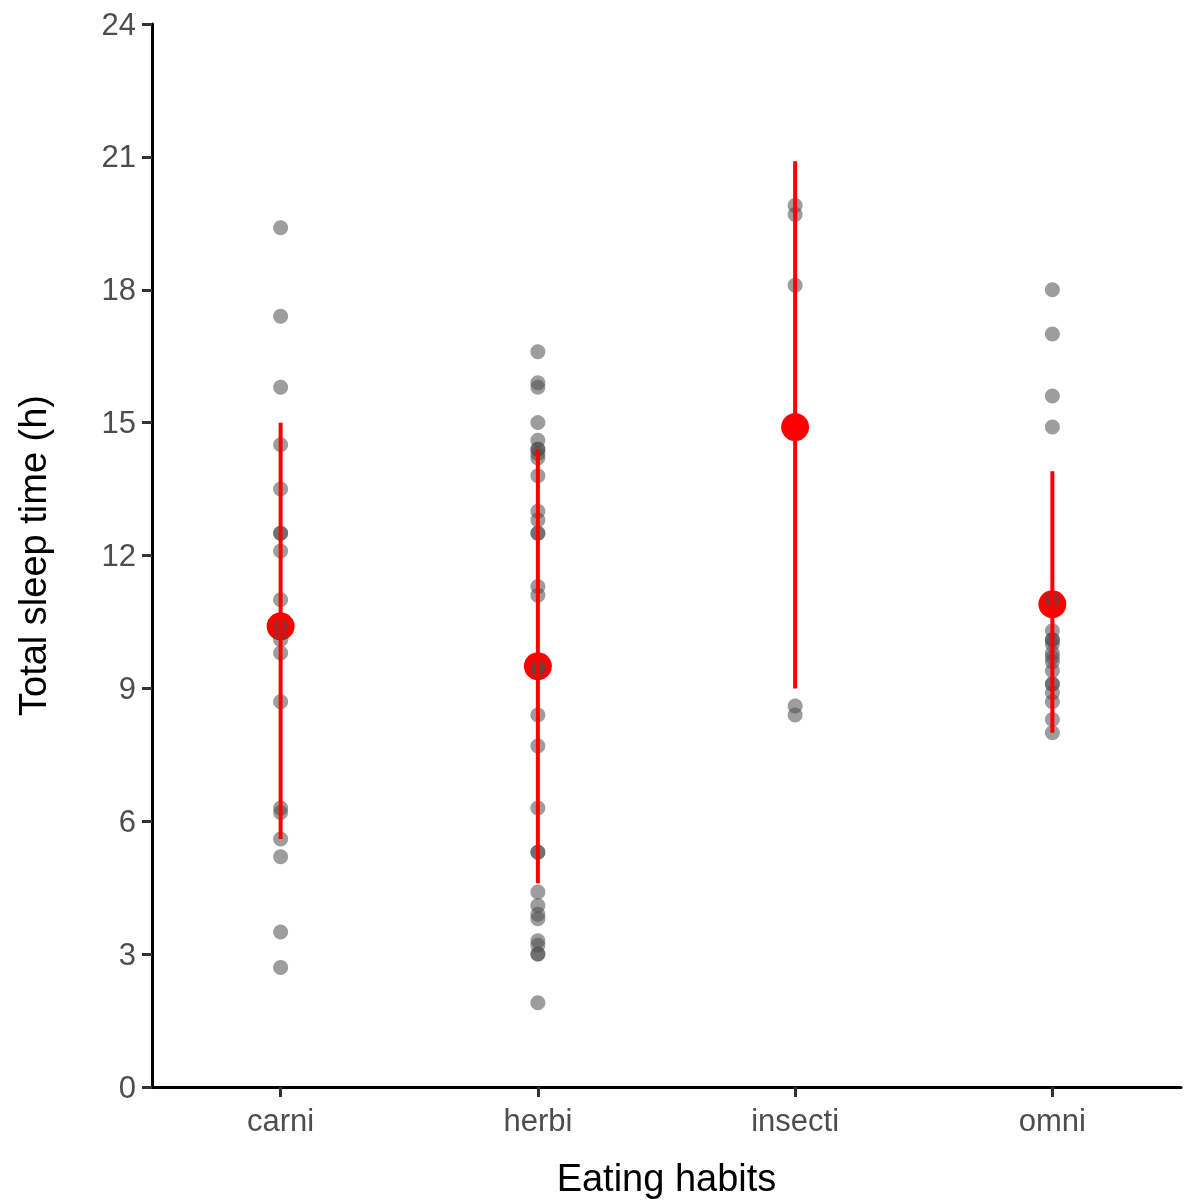 Image resolution: width=1191 pixels, height=1203 pixels. What do you see at coordinates (127, 821) in the screenshot?
I see `y-tick-label: 6` at bounding box center [127, 821].